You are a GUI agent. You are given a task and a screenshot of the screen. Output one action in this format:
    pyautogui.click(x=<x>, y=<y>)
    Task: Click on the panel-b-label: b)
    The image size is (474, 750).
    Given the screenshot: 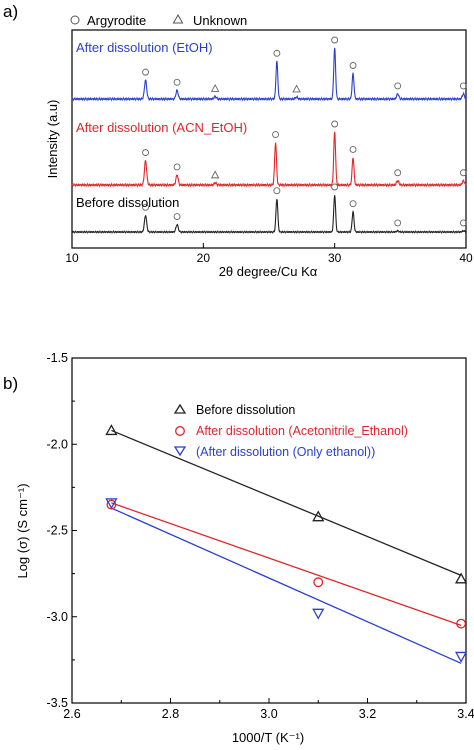 What is the action you would take?
    pyautogui.click(x=10, y=383)
    